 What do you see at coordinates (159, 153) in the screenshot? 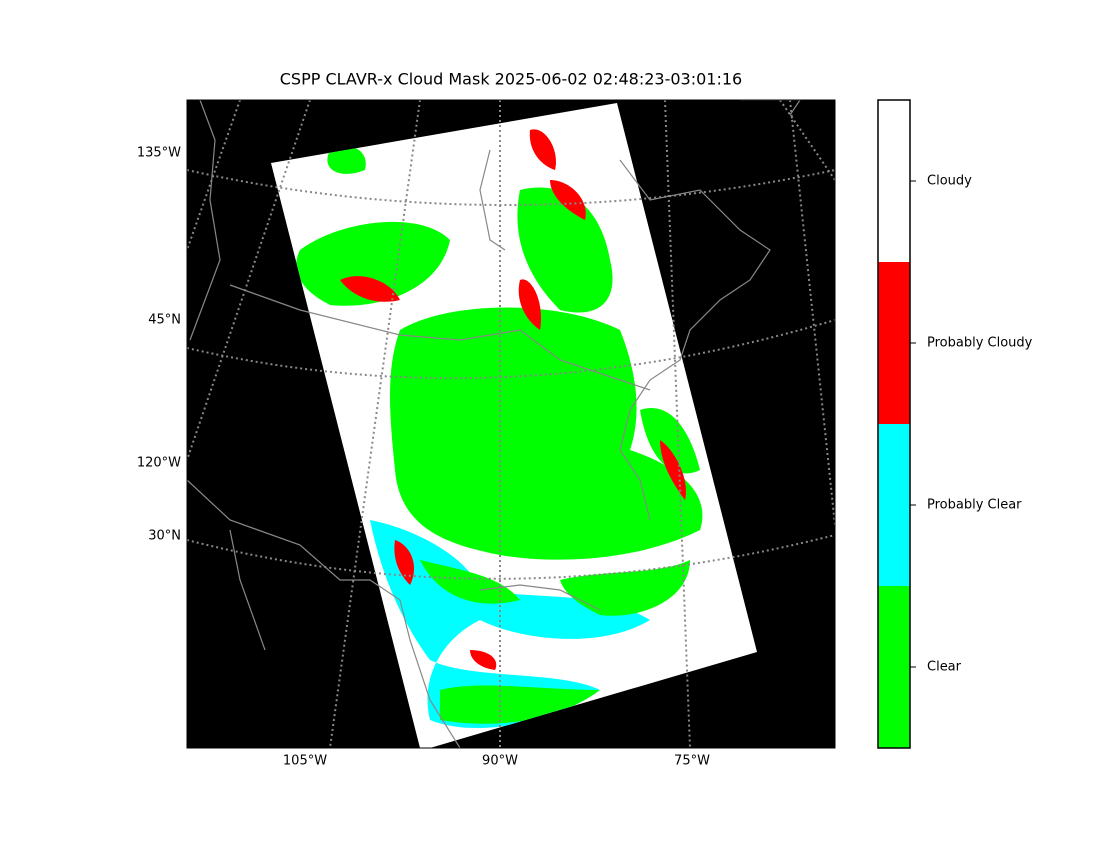
I see `left-label: 135°W` at bounding box center [159, 153].